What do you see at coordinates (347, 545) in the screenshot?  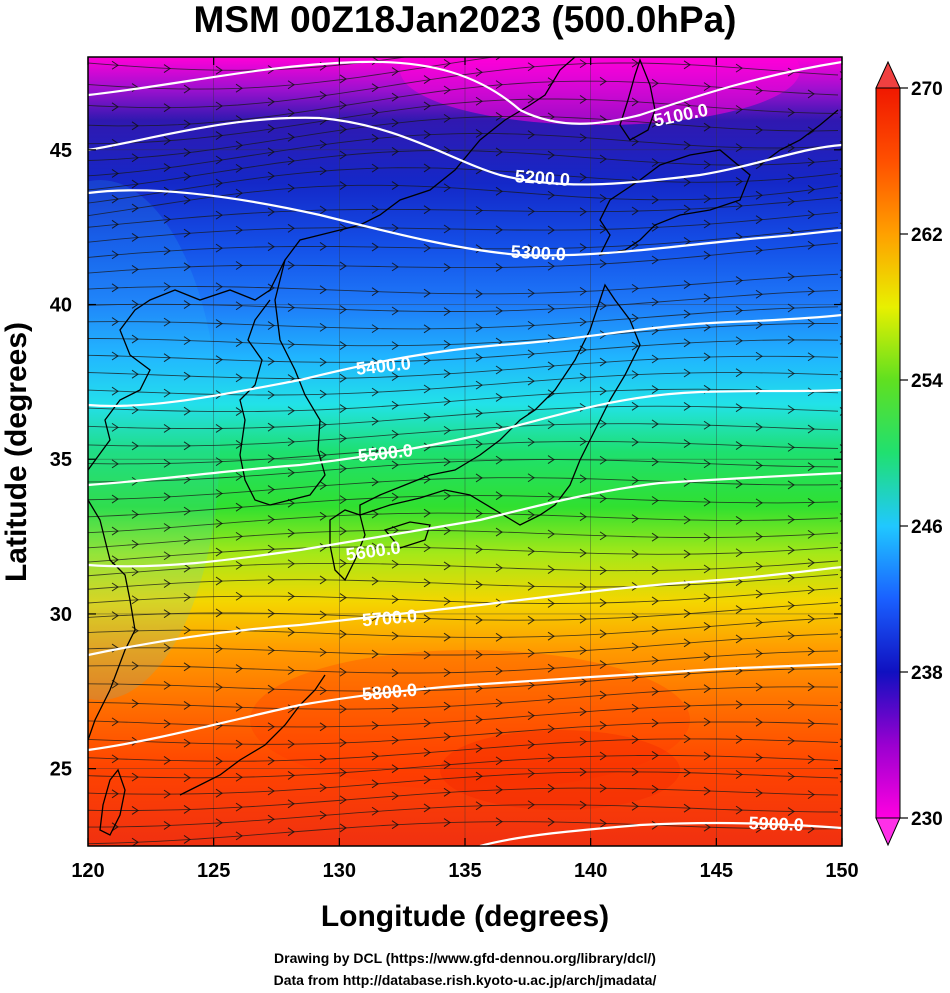 I see `coastline-kyushu` at bounding box center [347, 545].